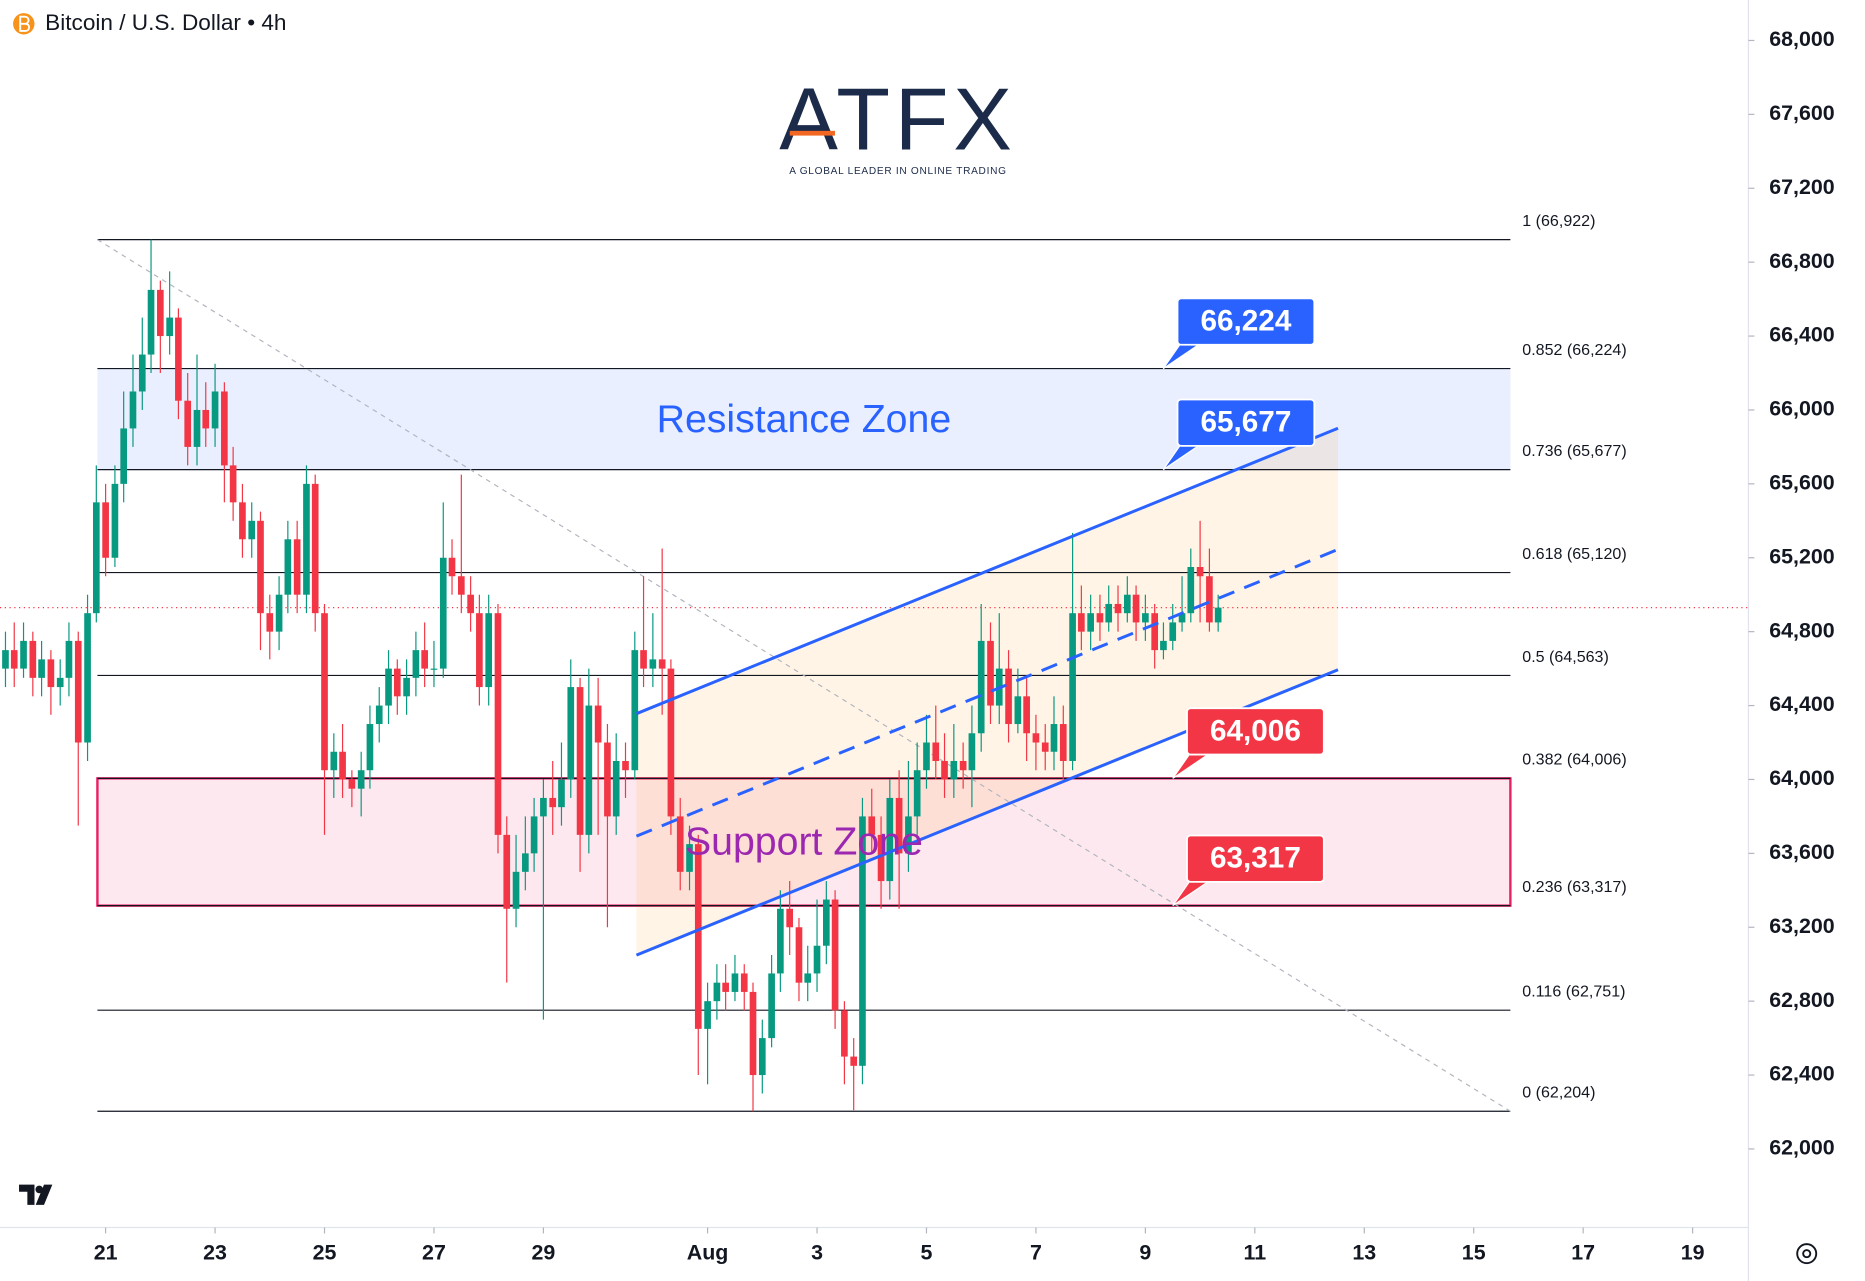  I want to click on x-tick-label: 13, so click(1364, 1252).